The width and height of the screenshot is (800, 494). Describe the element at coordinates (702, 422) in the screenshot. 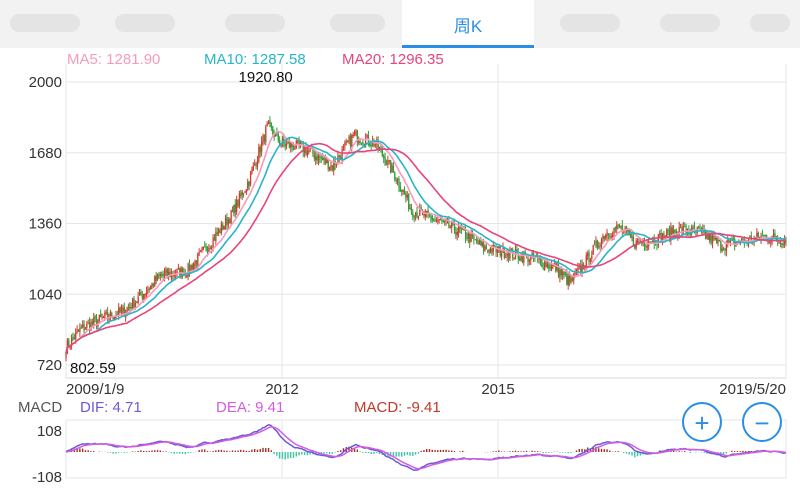

I see `zoom-in-button: +` at that location.